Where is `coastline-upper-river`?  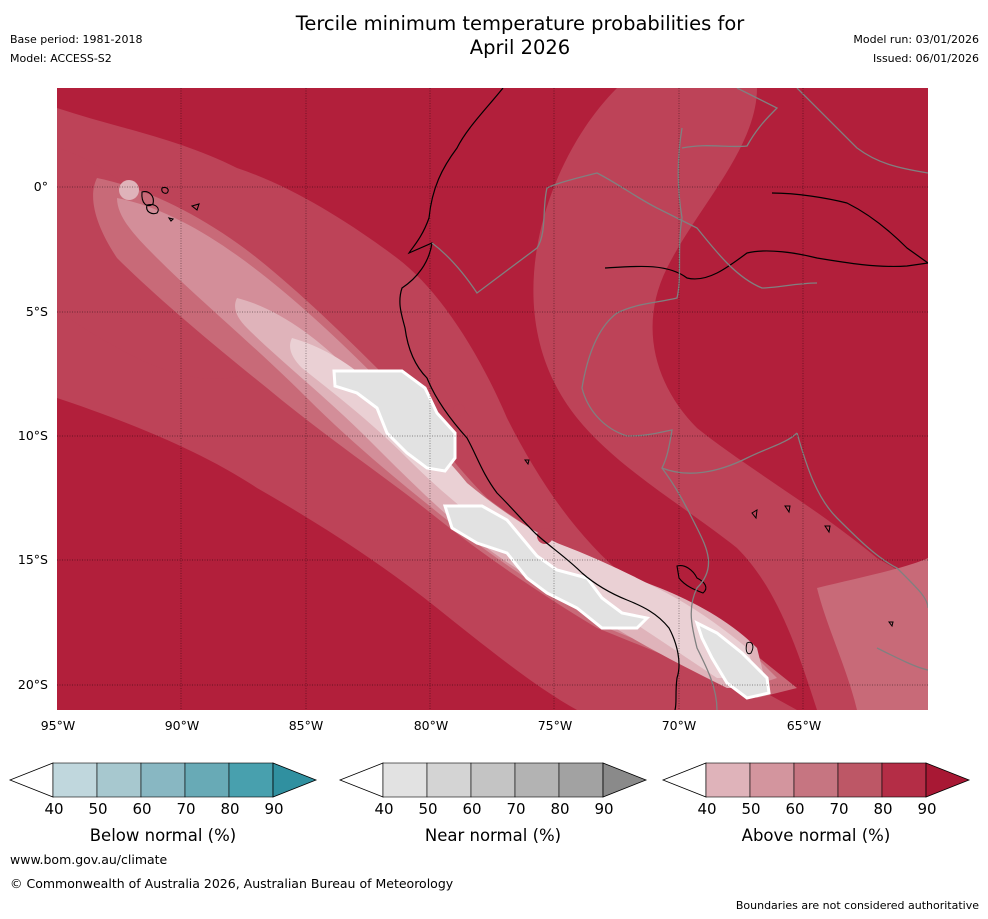 coastline-upper-river is located at coordinates (849, 228).